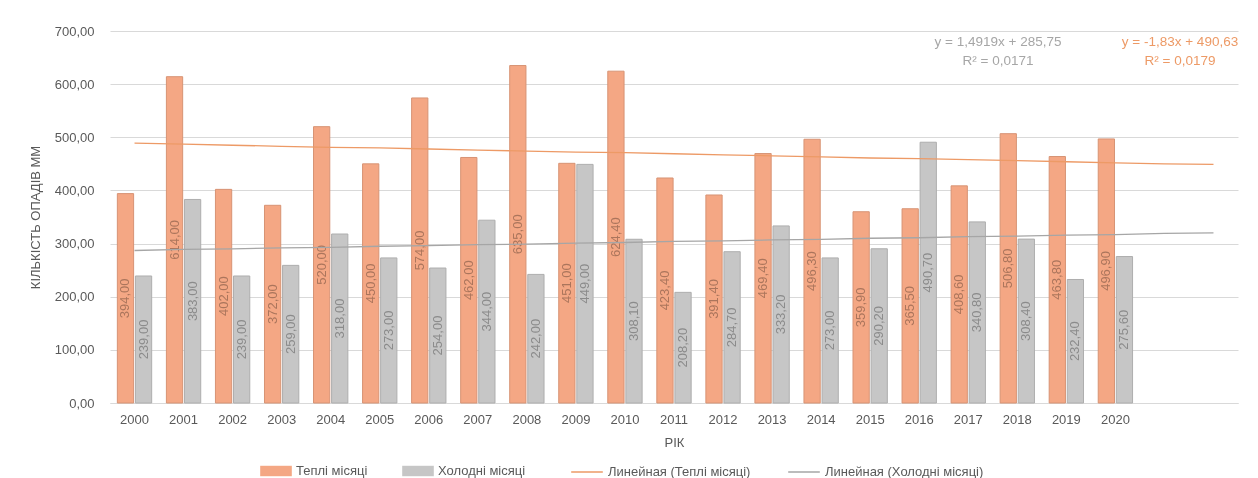 The image size is (1258, 478). I want to click on x-axis-title: РІК, so click(674, 442).